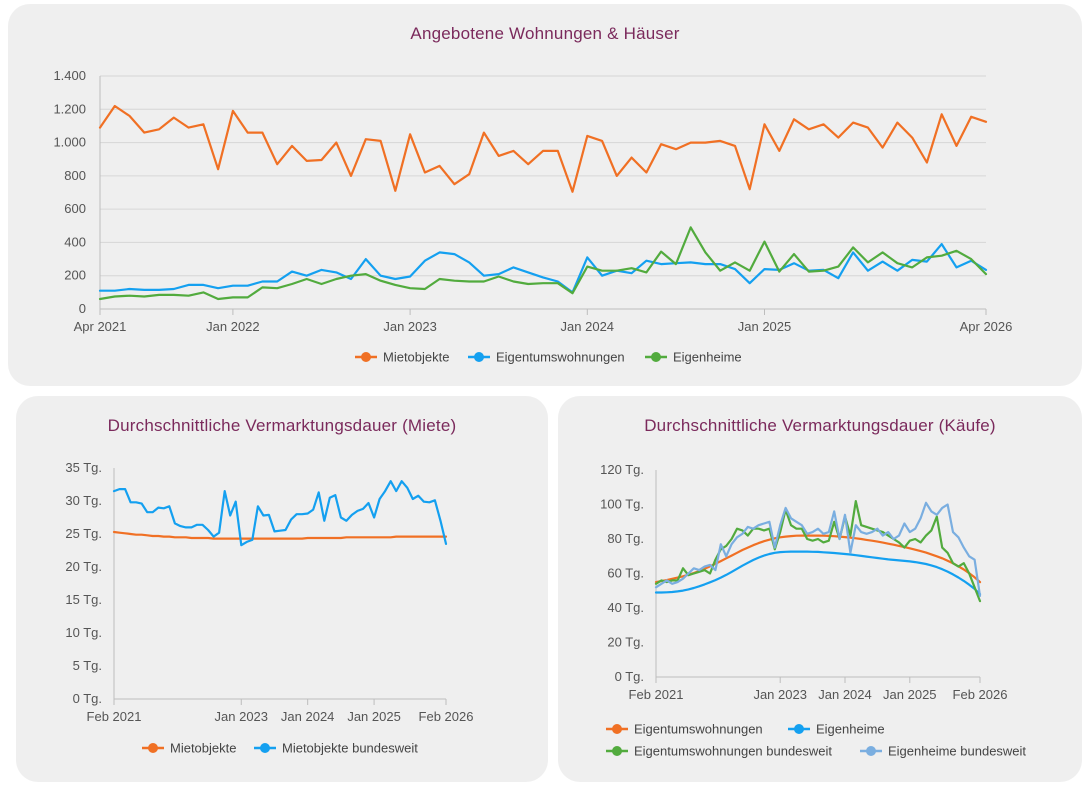 The image size is (1086, 801). What do you see at coordinates (75, 208) in the screenshot?
I see `y-tick-label: 600` at bounding box center [75, 208].